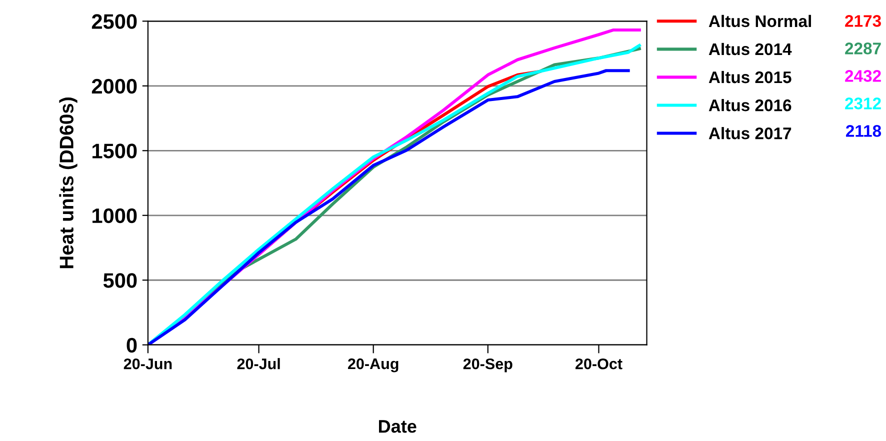  Describe the element at coordinates (114, 86) in the screenshot. I see `y-tick-label: 2000` at that location.